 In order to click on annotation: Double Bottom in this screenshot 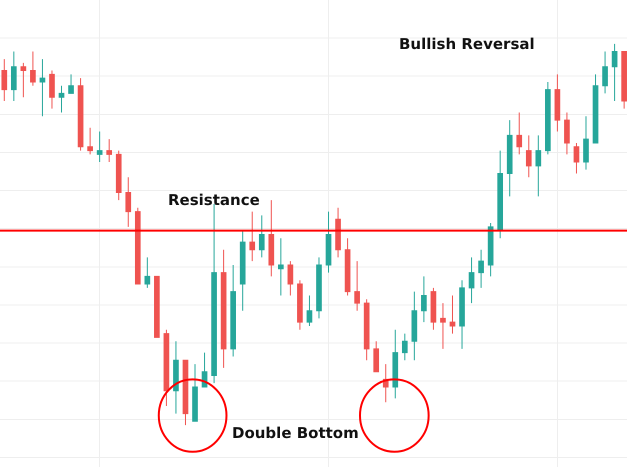, I will do `click(295, 433)`.